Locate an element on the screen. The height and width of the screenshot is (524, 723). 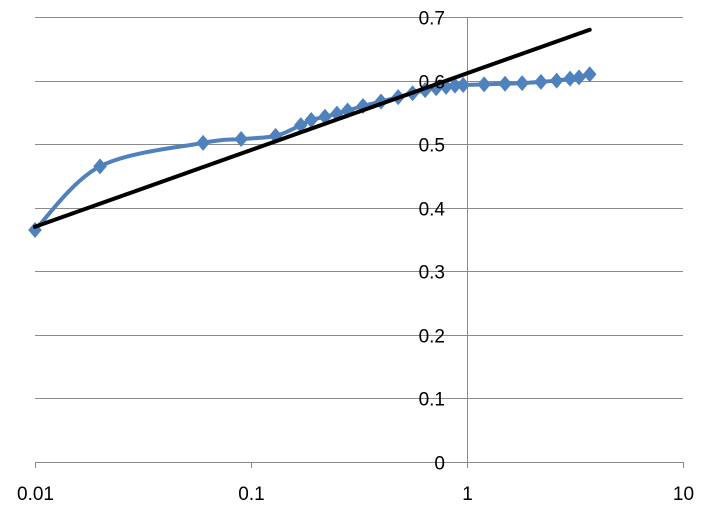
y-tick-label: 0.2 is located at coordinates (432, 337).